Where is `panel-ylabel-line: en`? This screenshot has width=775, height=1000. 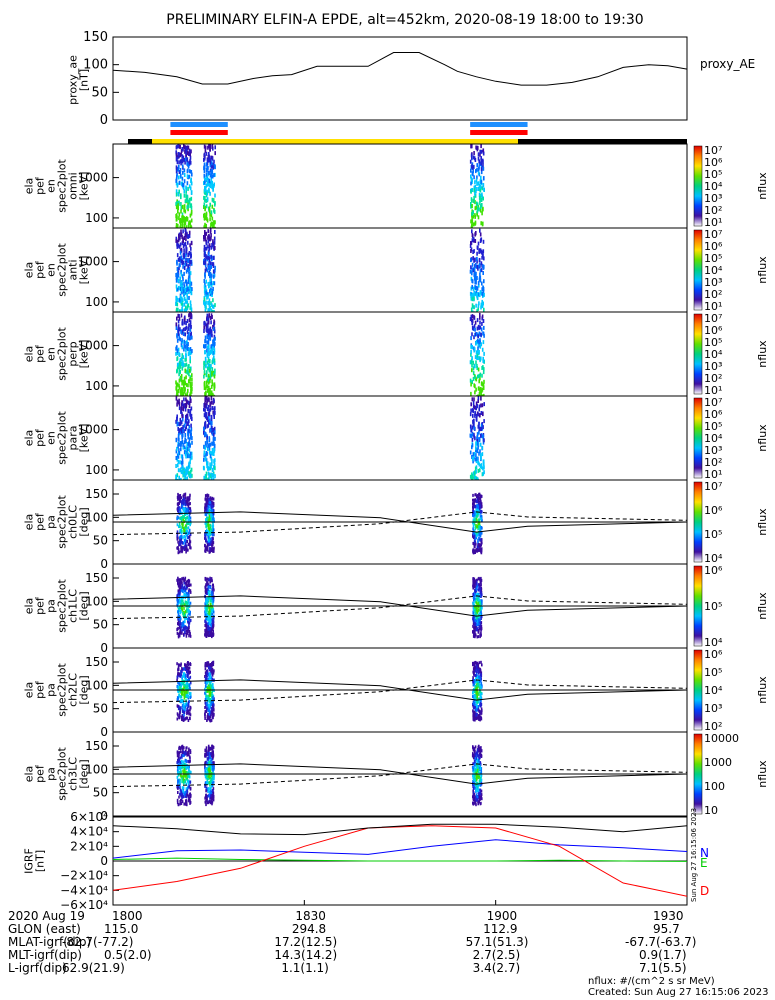 panel-ylabel-line: en is located at coordinates (51, 186).